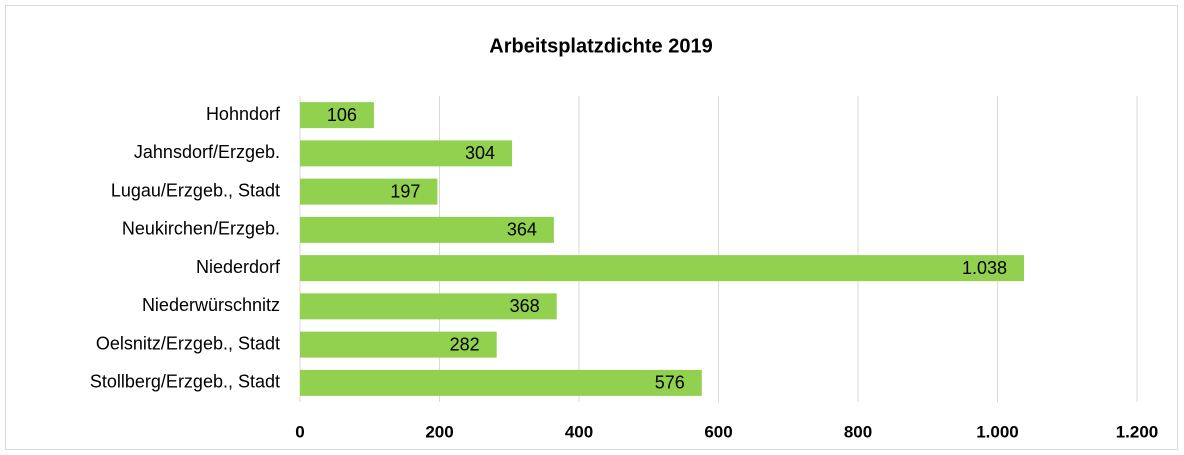 The width and height of the screenshot is (1184, 455). I want to click on value-label: 304, so click(480, 153).